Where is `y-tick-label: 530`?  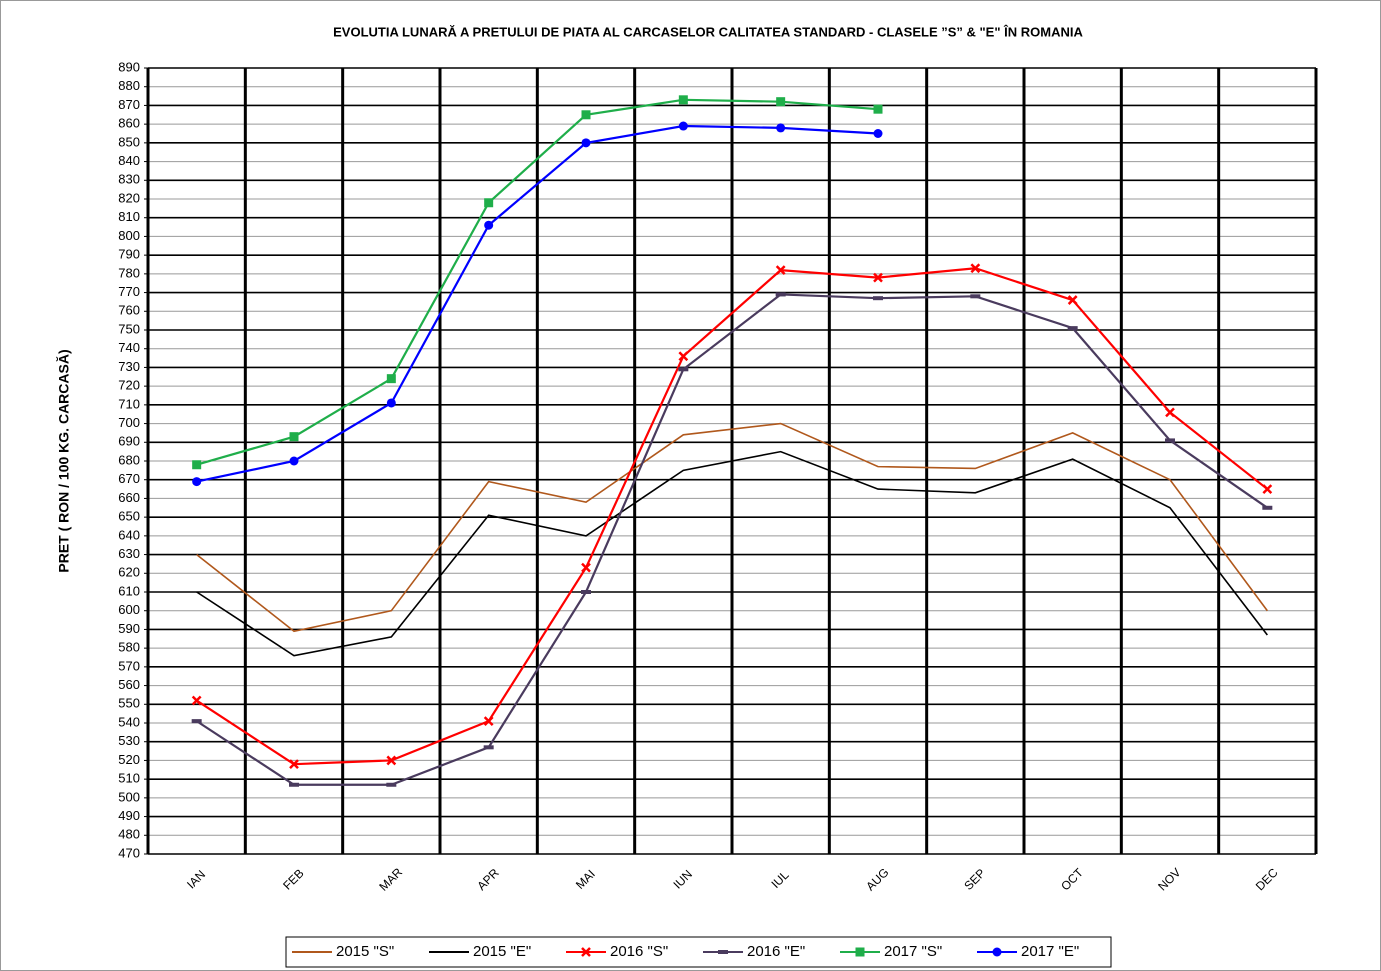 y-tick-label: 530 is located at coordinates (129, 740).